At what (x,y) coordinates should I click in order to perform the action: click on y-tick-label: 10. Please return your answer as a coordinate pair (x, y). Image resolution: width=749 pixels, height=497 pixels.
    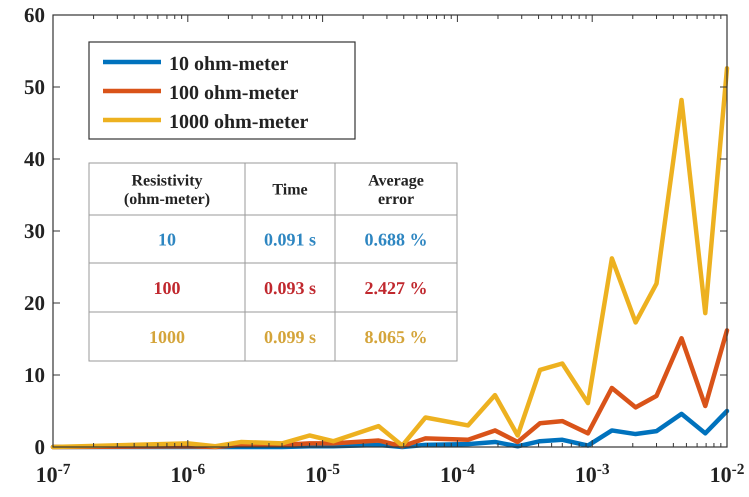
    Looking at the image, I should click on (34, 375).